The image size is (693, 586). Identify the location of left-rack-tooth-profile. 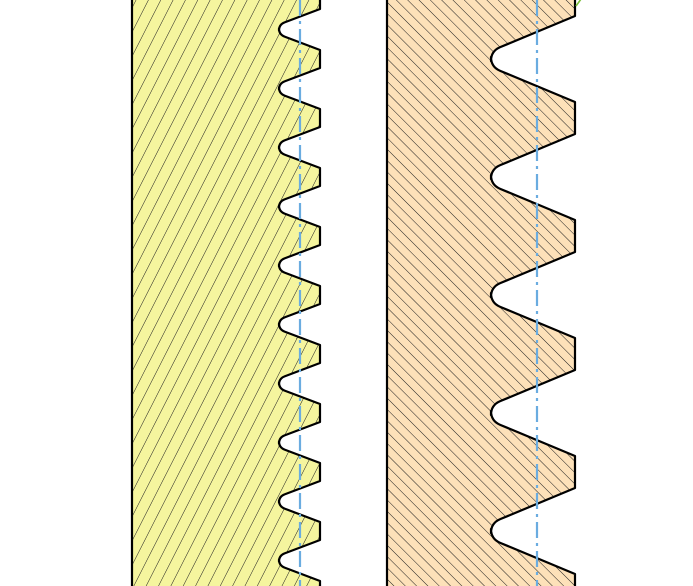
(299, 293).